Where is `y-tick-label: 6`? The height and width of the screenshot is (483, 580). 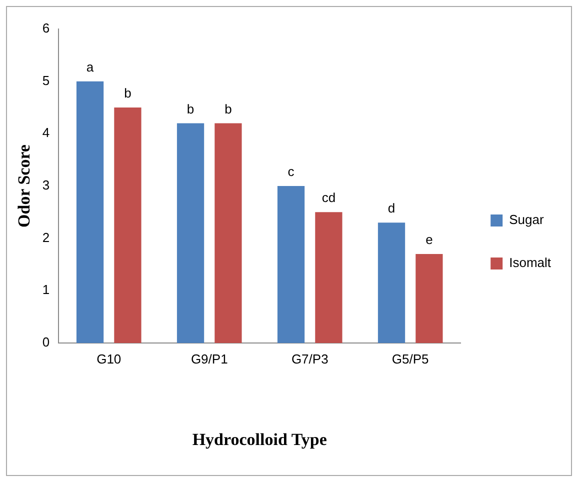
y-tick-label: 6 is located at coordinates (46, 28).